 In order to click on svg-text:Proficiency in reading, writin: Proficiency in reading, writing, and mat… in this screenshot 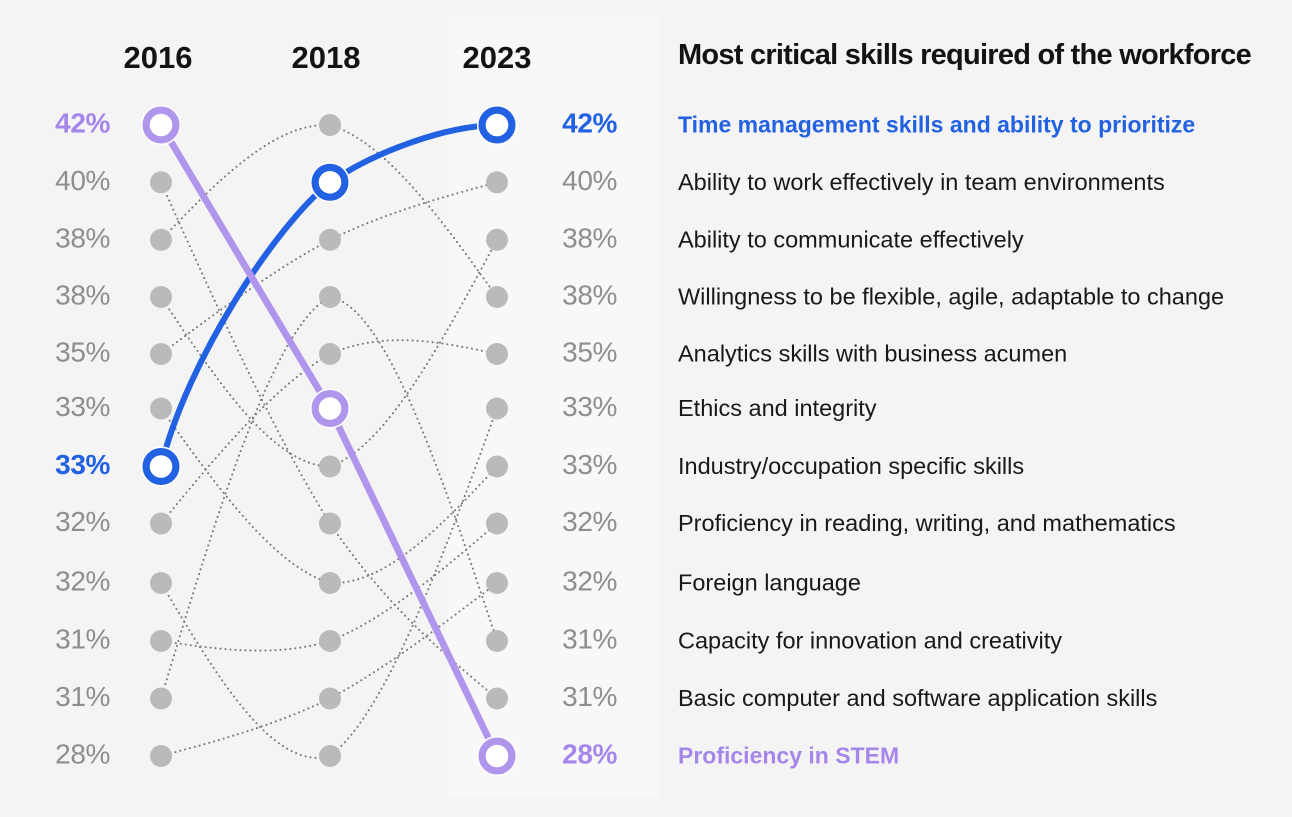, I will do `click(927, 523)`.